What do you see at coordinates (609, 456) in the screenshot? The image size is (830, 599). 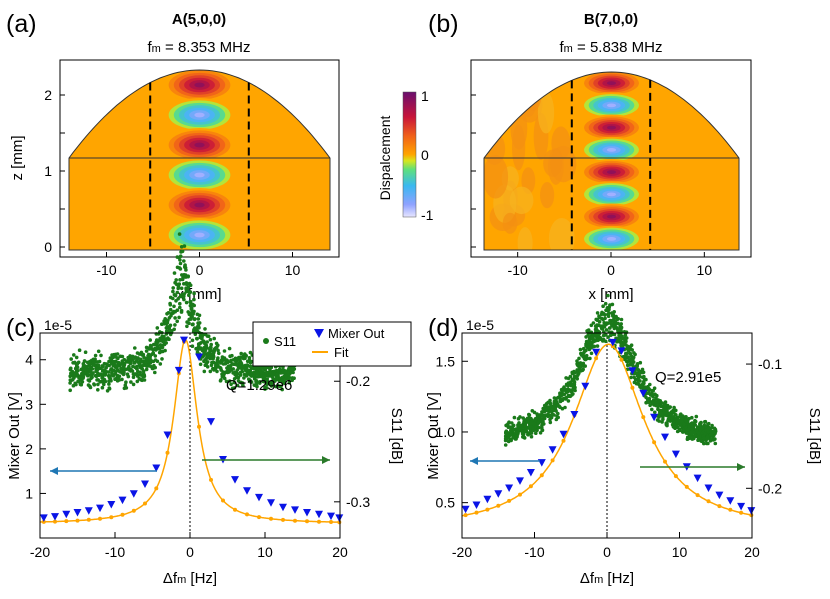 I see `panel-d-axes: -20 -10 0 10 20 0.5 1.0 1.5 -0.1 -0.2` at bounding box center [609, 456].